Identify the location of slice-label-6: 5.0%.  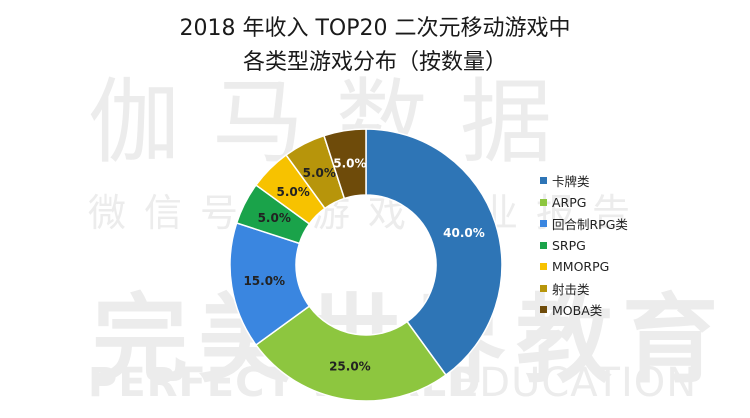
(349, 163).